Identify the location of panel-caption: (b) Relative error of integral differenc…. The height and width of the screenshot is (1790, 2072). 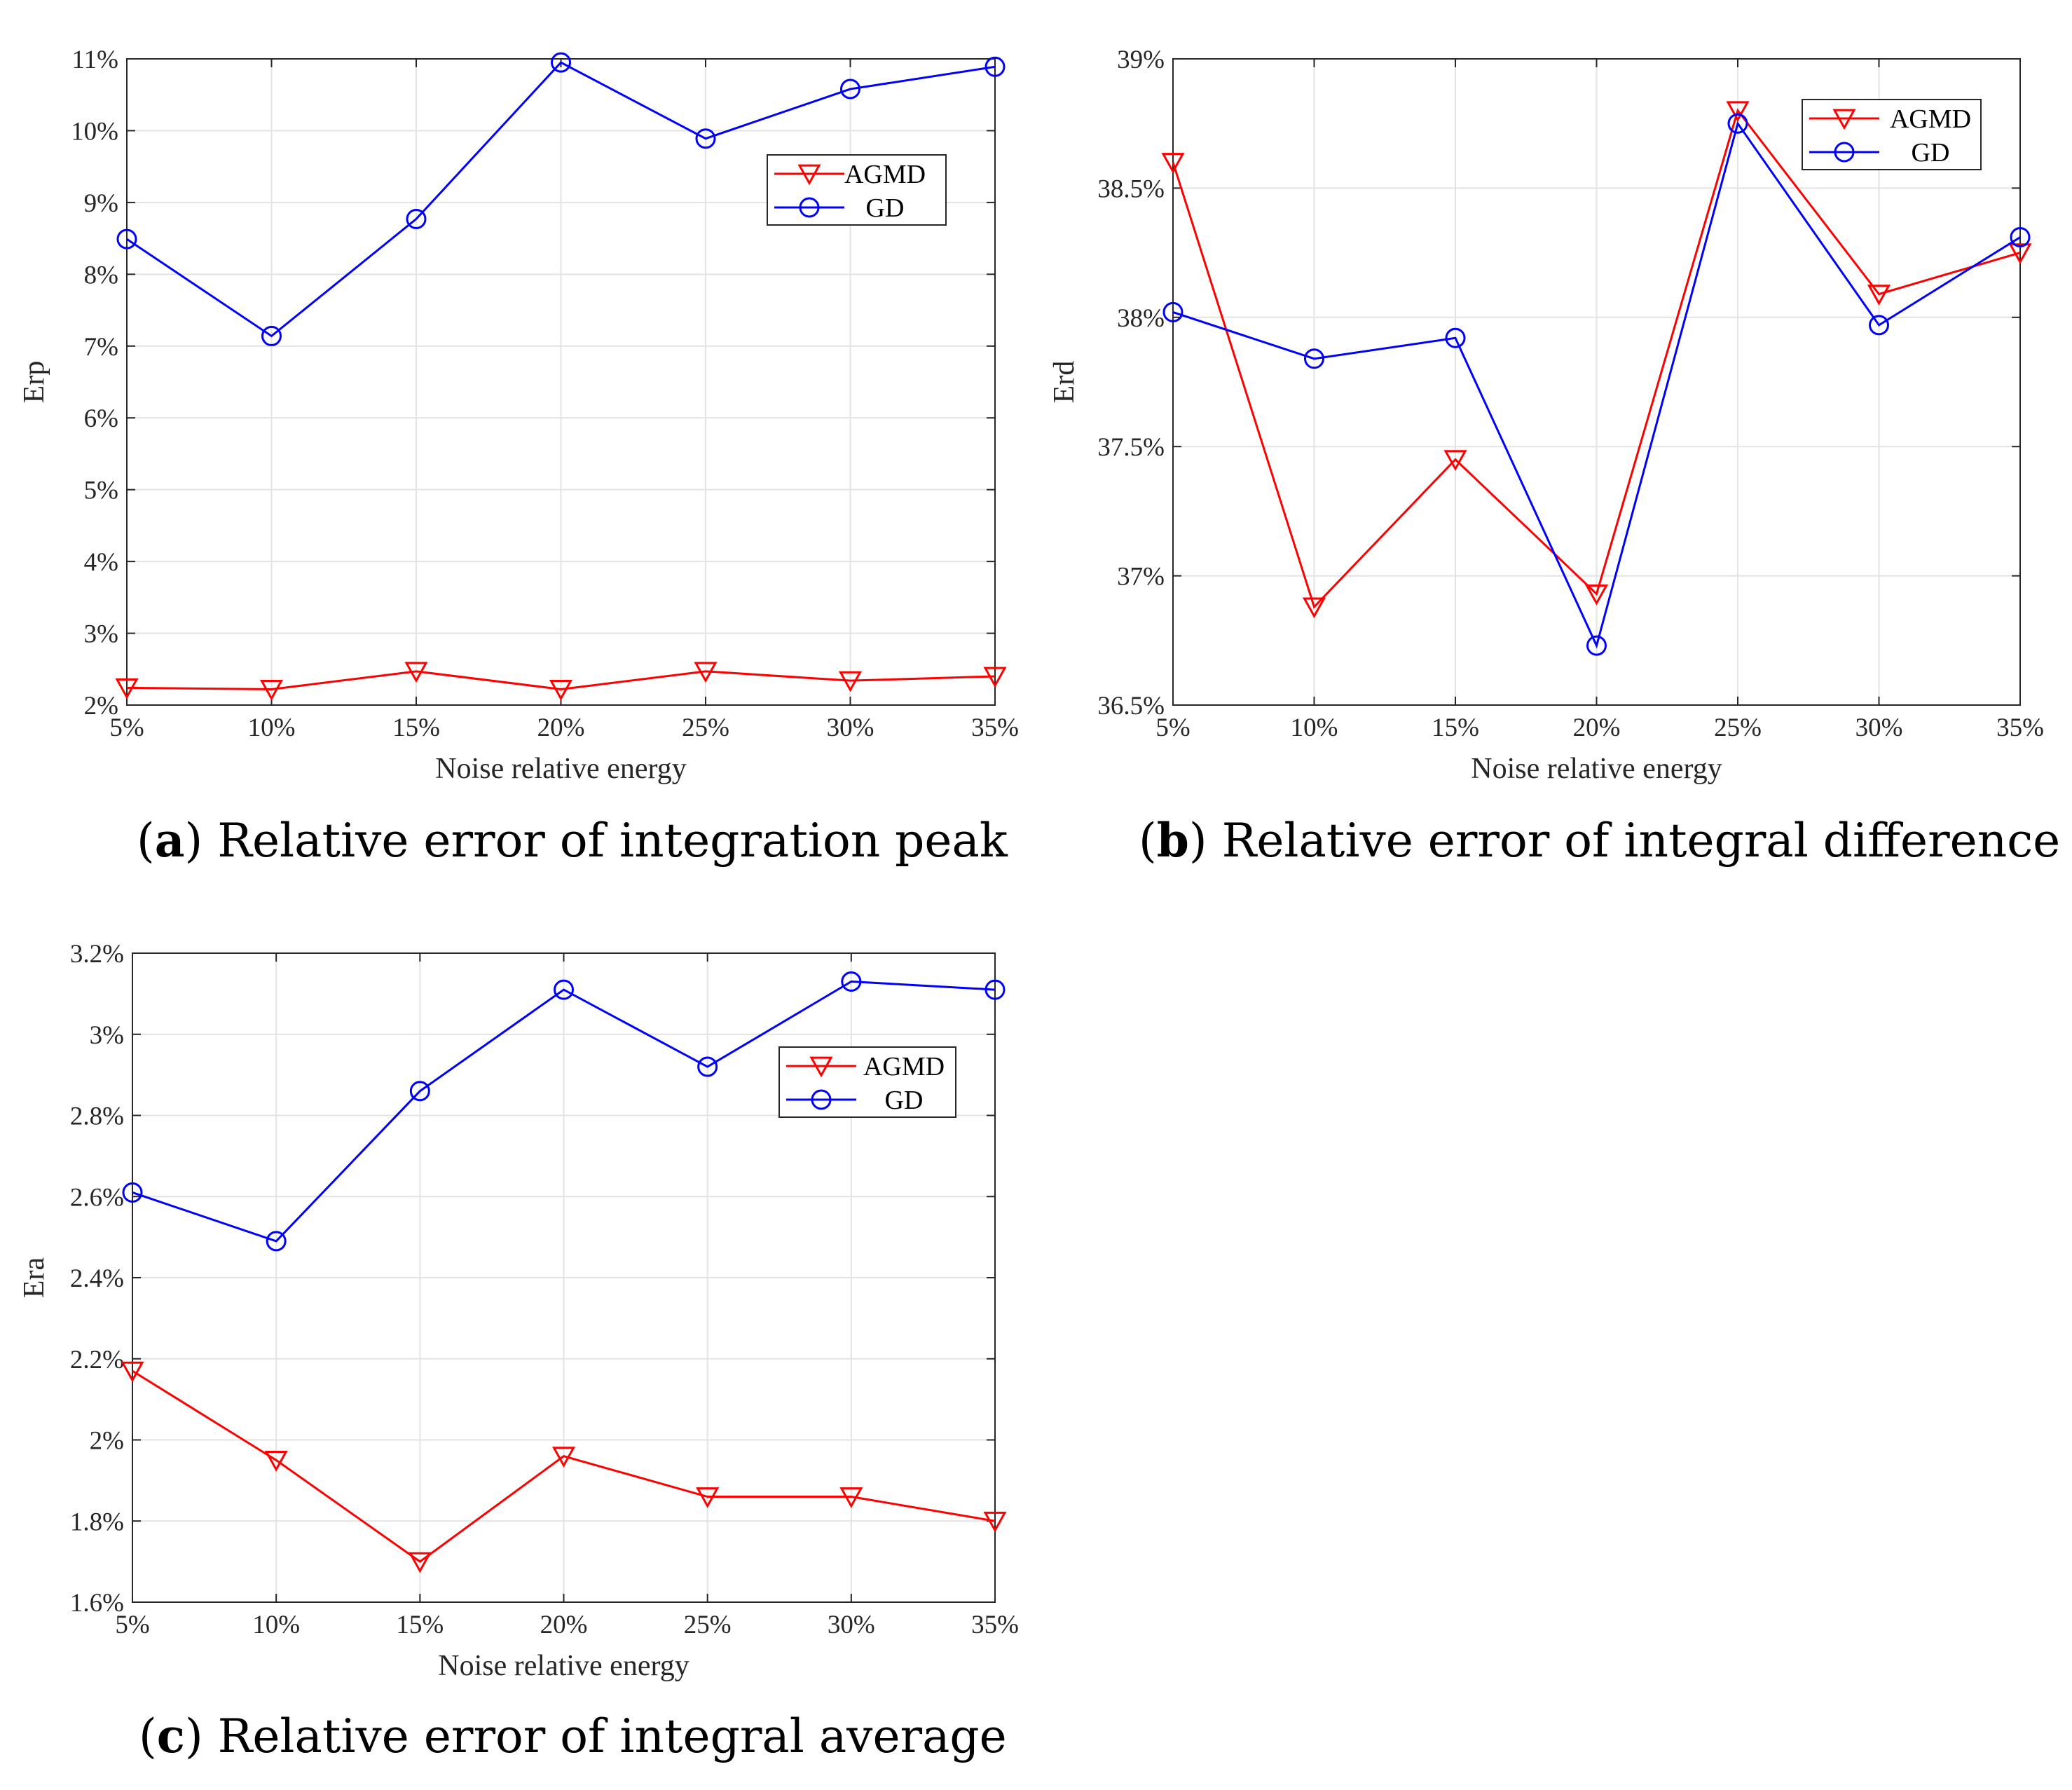
(1599, 841).